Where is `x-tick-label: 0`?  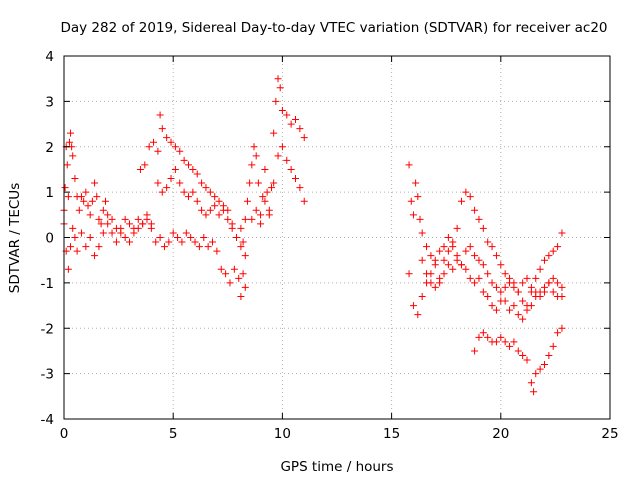
x-tick-label: 0 is located at coordinates (64, 434).